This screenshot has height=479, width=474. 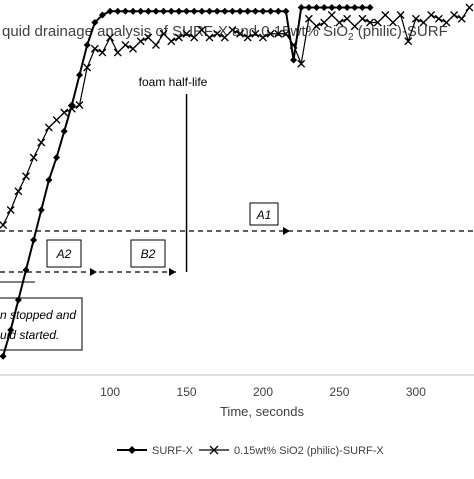 I want to click on legend-label-sio2: 0.15wt% SiO2 (philic)-SURF-X, so click(x=309, y=451).